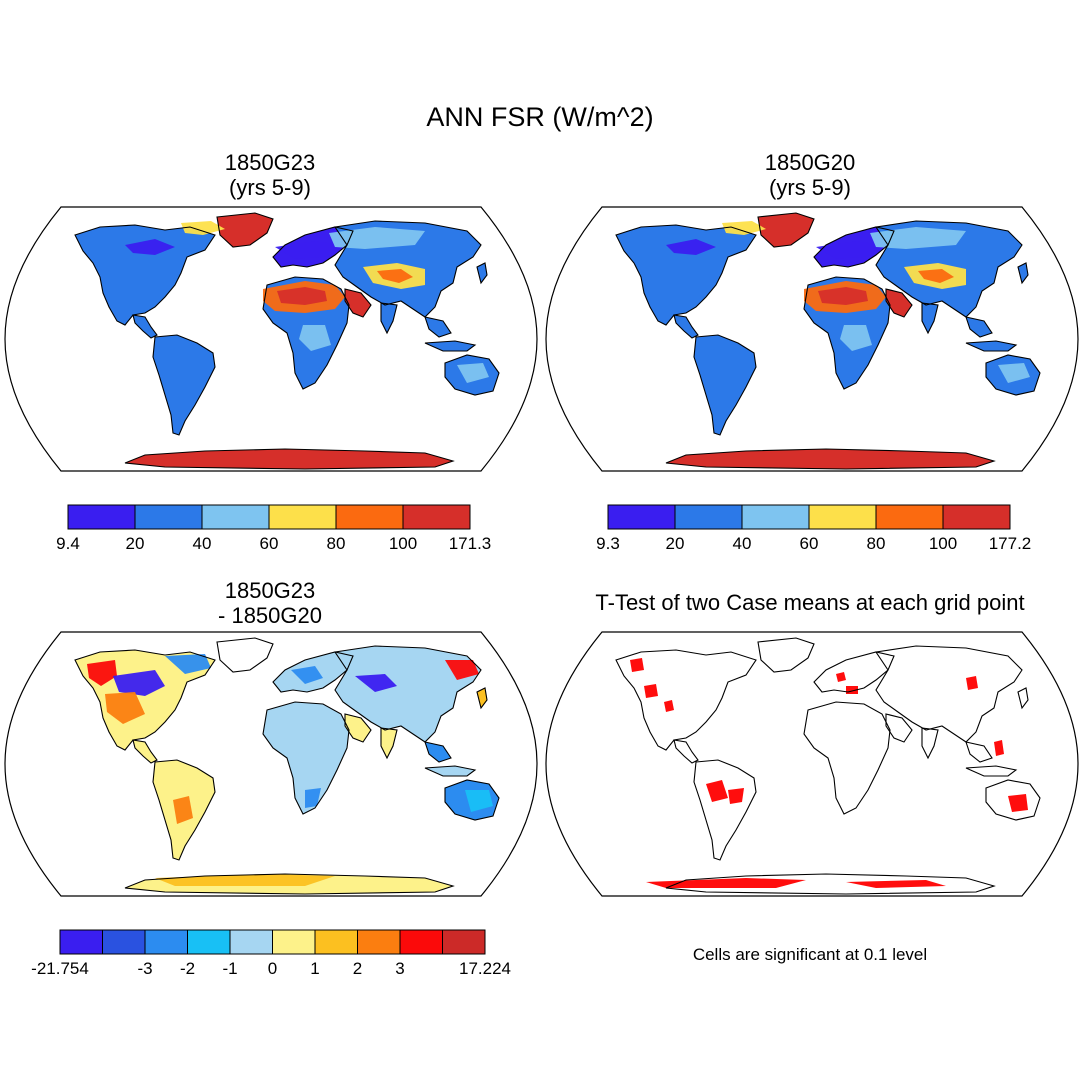  Describe the element at coordinates (399, 968) in the screenshot. I see `colorbar-tick-label-8: 3` at that location.